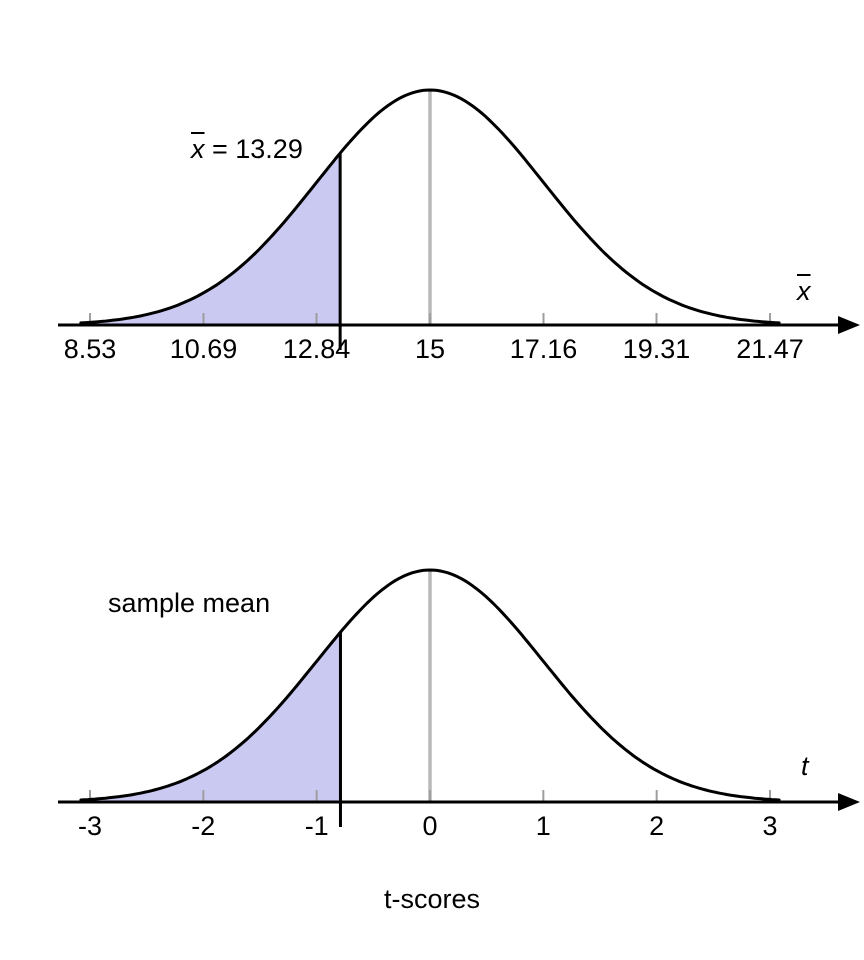  I want to click on tick-label: 3, so click(769, 826).